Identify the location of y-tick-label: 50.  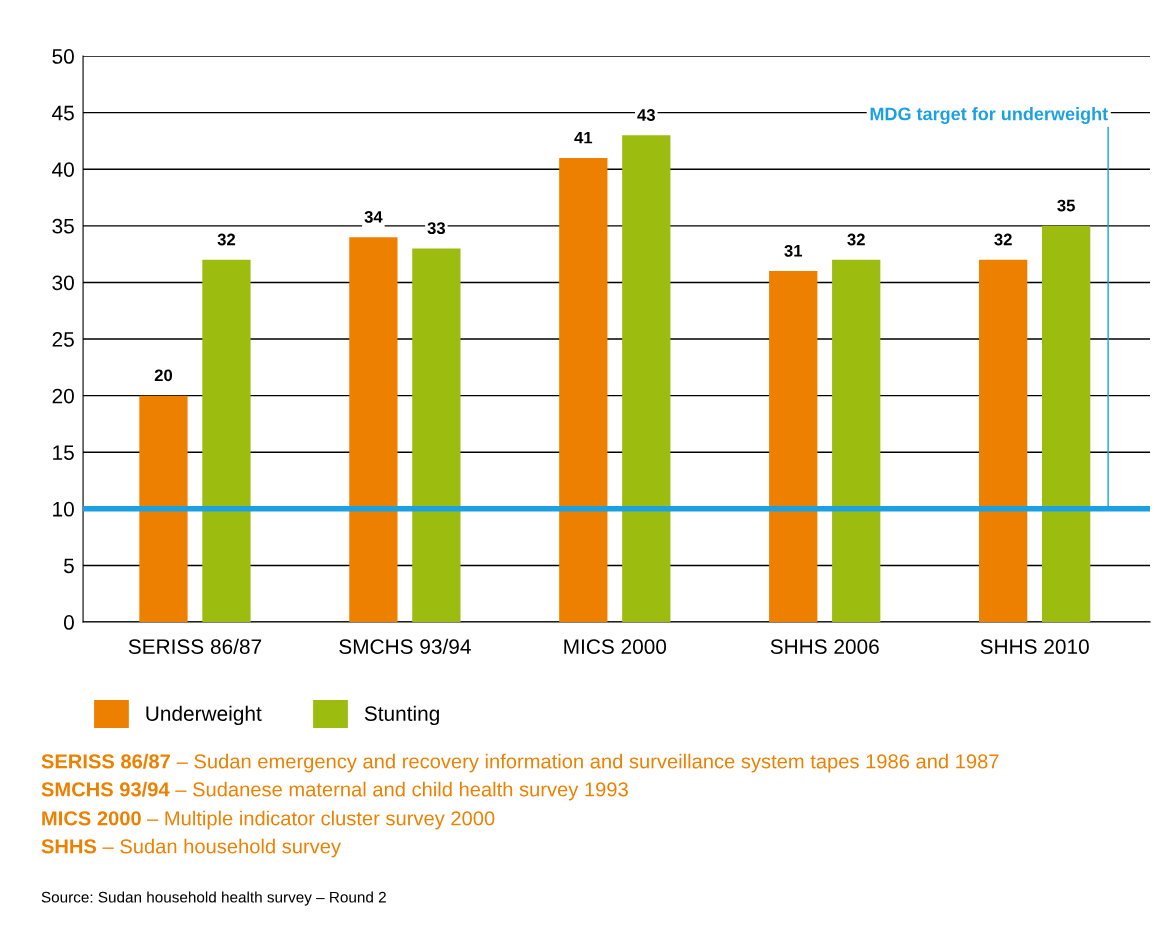
(63, 56).